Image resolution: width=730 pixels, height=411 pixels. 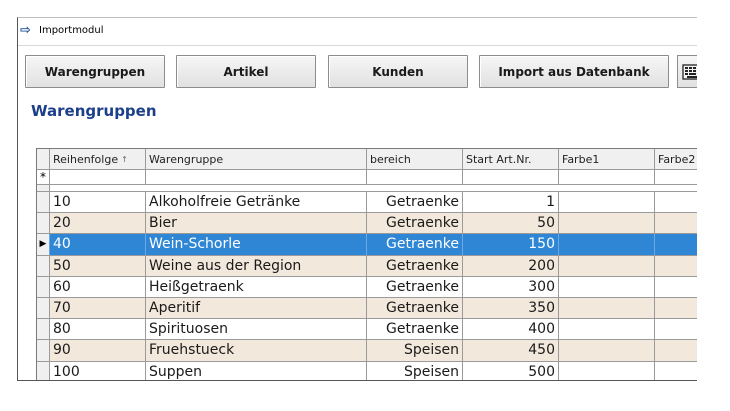 What do you see at coordinates (511, 370) in the screenshot?
I see `cell-start-art-nr: 500` at bounding box center [511, 370].